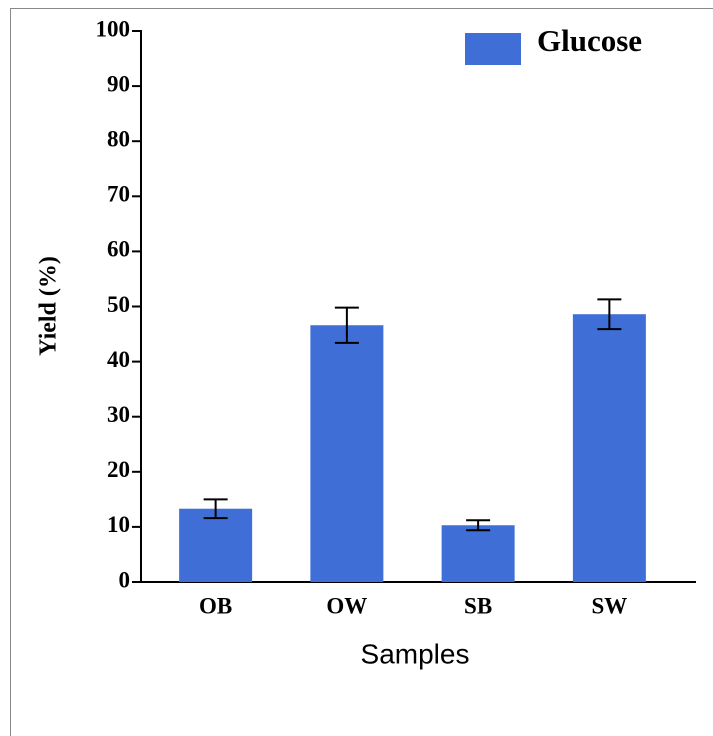  Describe the element at coordinates (118, 359) in the screenshot. I see `y-tick-label: 40` at that location.